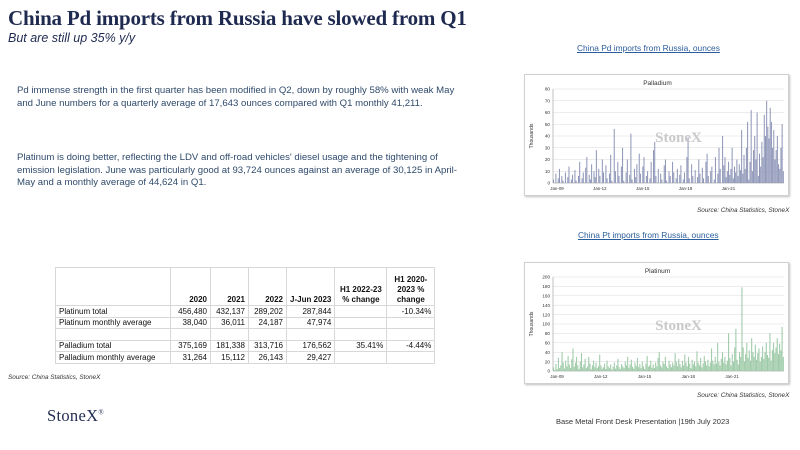  What do you see at coordinates (267, 334) in the screenshot?
I see `table-cell` at bounding box center [267, 334].